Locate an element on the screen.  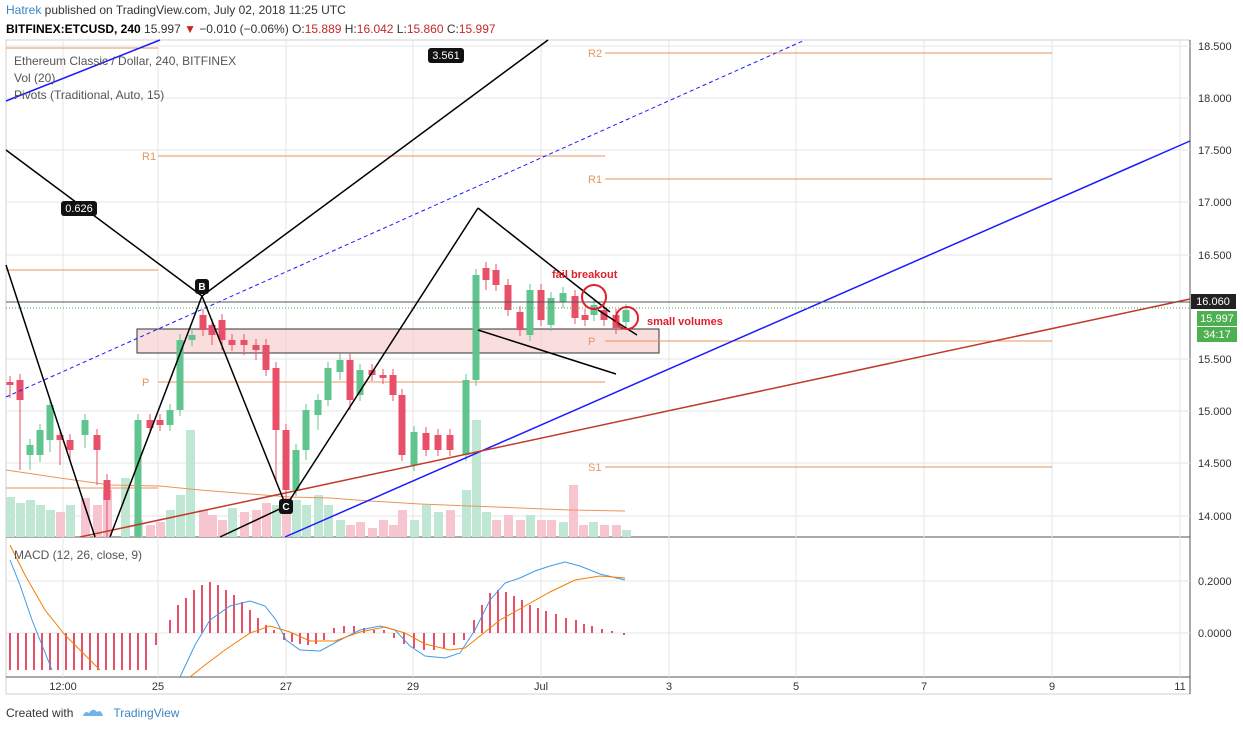
open-value: 15.889 is located at coordinates (323, 29).